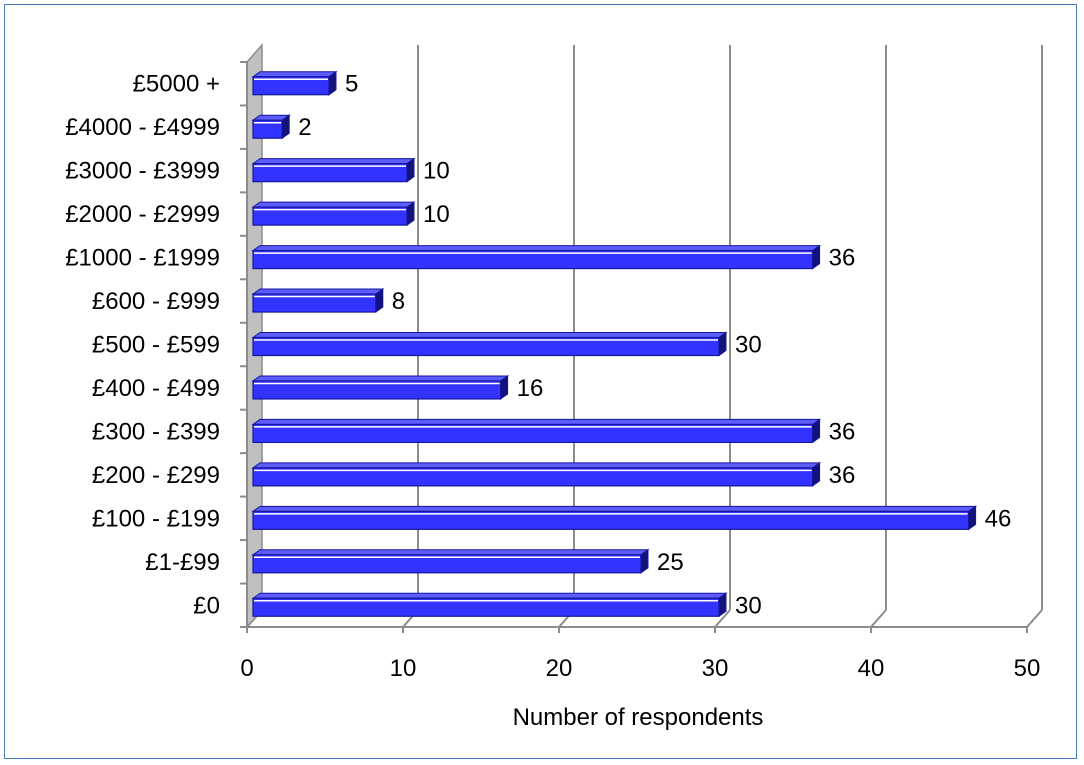  I want to click on value-label: 5, so click(351, 84).